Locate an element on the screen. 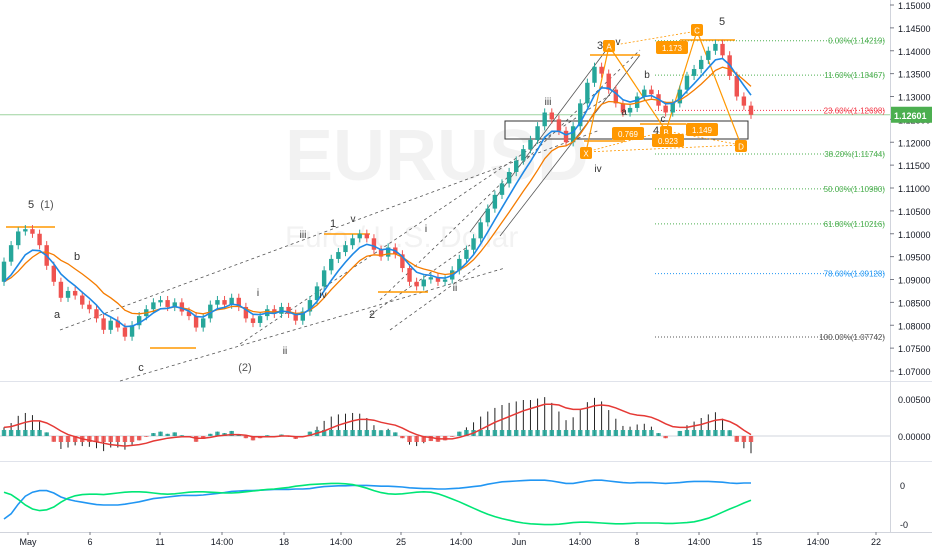 The height and width of the screenshot is (555, 932). watermark-symbol: EURUSD is located at coordinates (437, 156).